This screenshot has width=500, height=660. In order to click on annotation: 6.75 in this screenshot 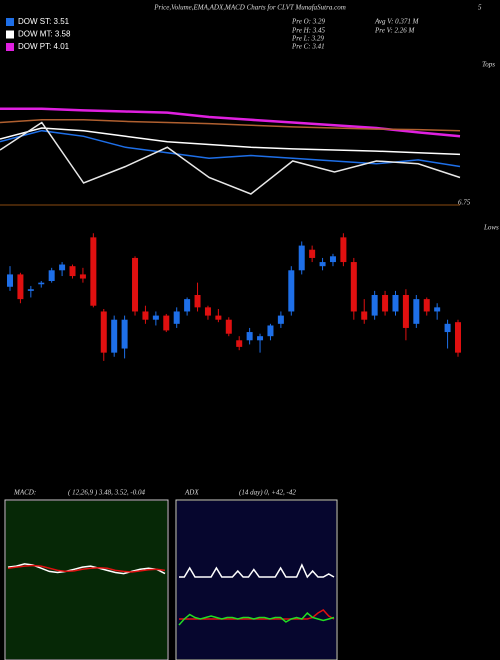, I will do `click(464, 203)`.